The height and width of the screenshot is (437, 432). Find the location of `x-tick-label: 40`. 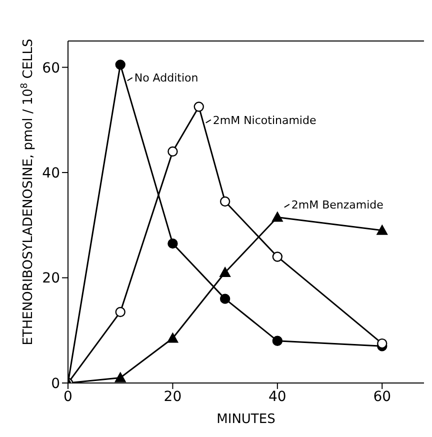

x-tick-label: 40 is located at coordinates (277, 396).